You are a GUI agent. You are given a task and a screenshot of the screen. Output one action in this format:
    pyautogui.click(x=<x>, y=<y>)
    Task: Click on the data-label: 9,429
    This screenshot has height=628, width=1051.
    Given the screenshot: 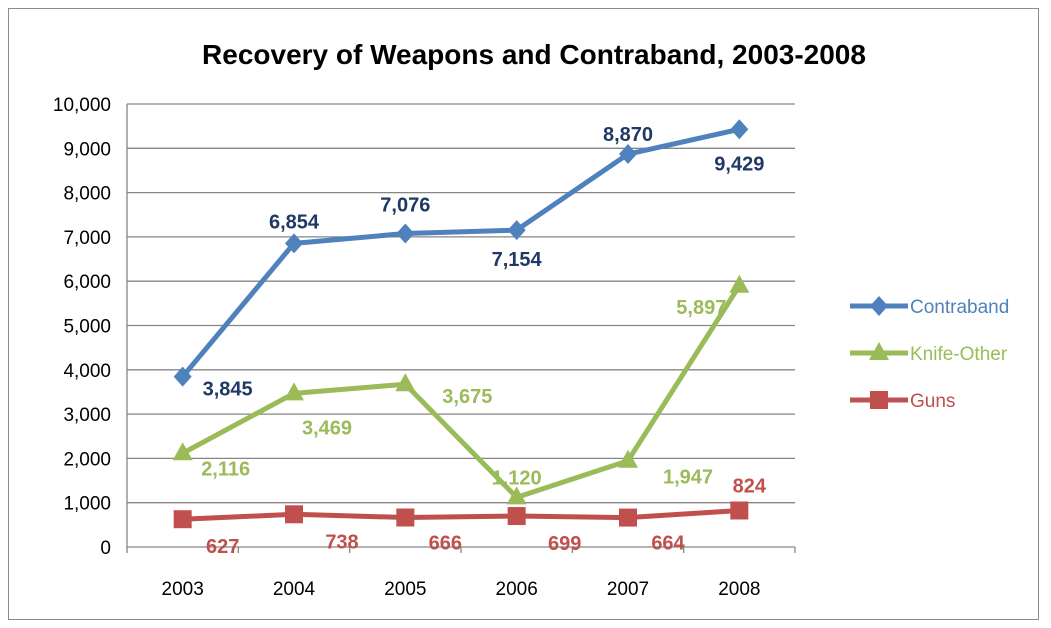 What is the action you would take?
    pyautogui.click(x=739, y=164)
    